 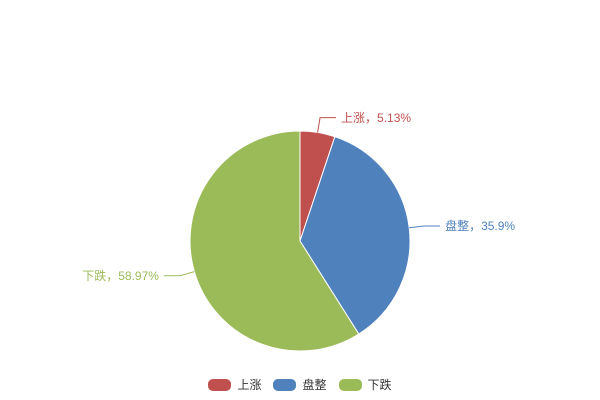 What do you see at coordinates (234, 385) in the screenshot?
I see `legend-item-up: 上涨` at bounding box center [234, 385].